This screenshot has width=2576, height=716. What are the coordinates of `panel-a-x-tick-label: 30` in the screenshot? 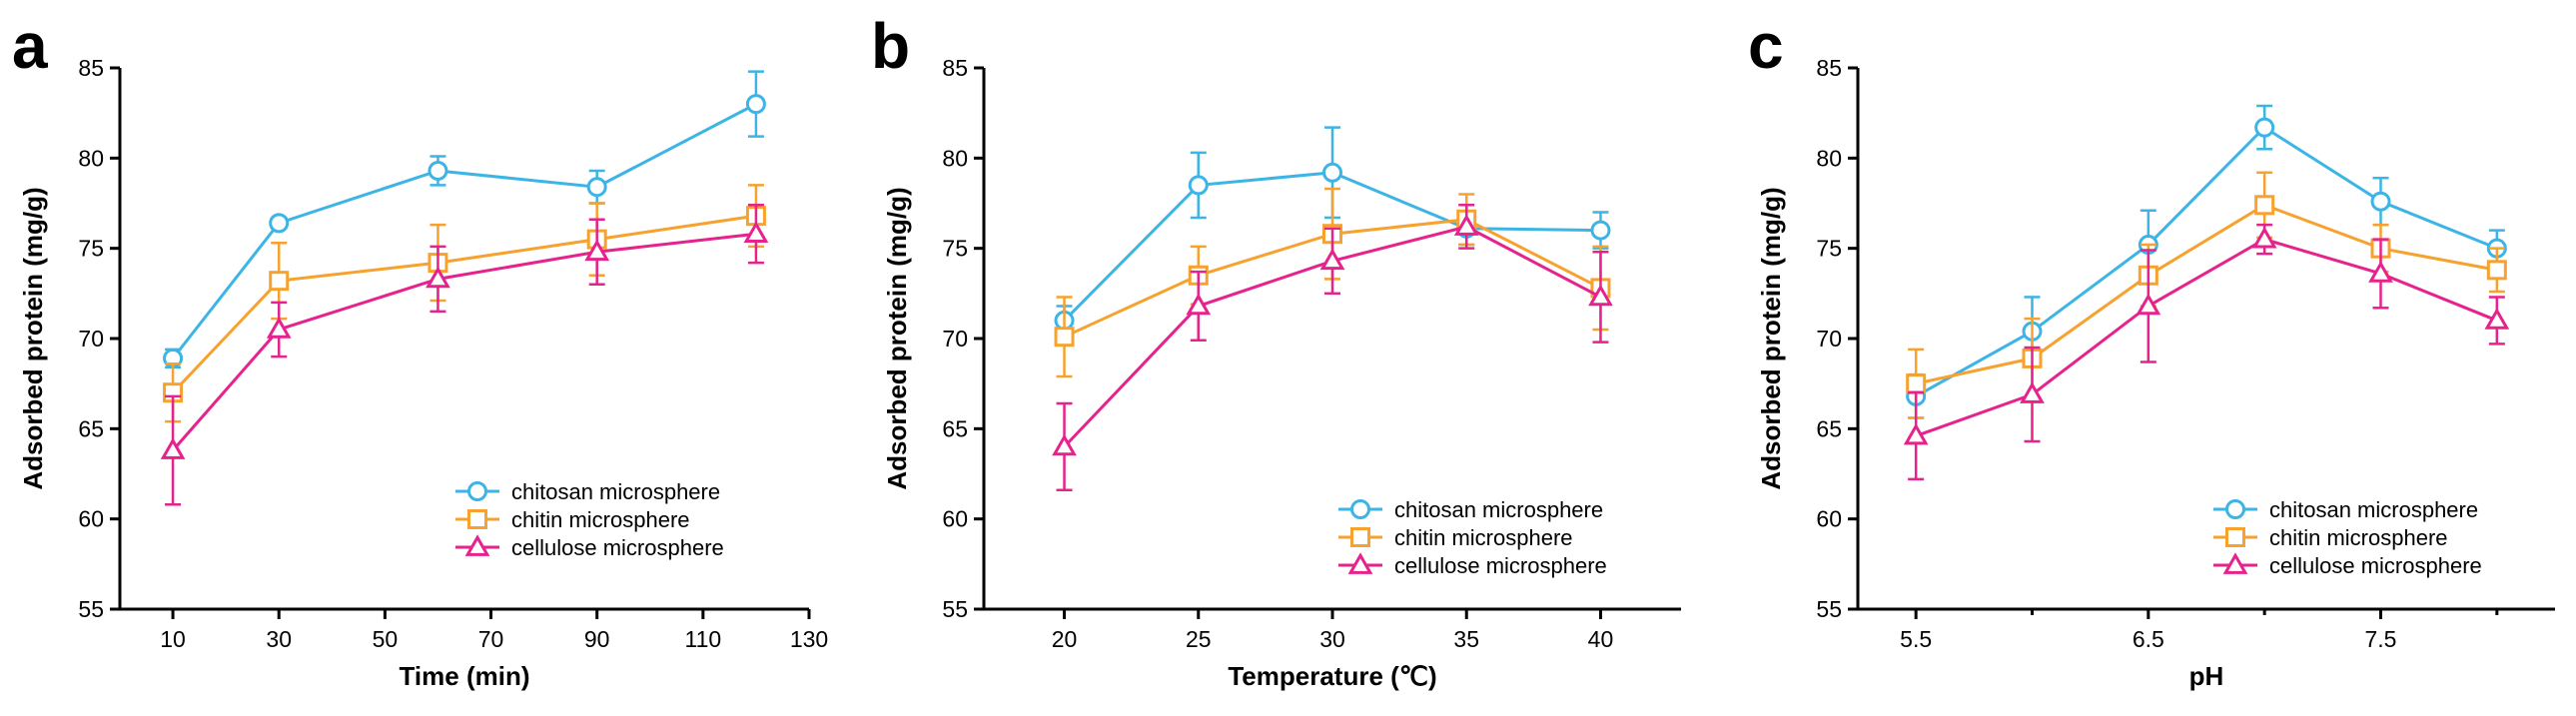 It's located at (279, 639).